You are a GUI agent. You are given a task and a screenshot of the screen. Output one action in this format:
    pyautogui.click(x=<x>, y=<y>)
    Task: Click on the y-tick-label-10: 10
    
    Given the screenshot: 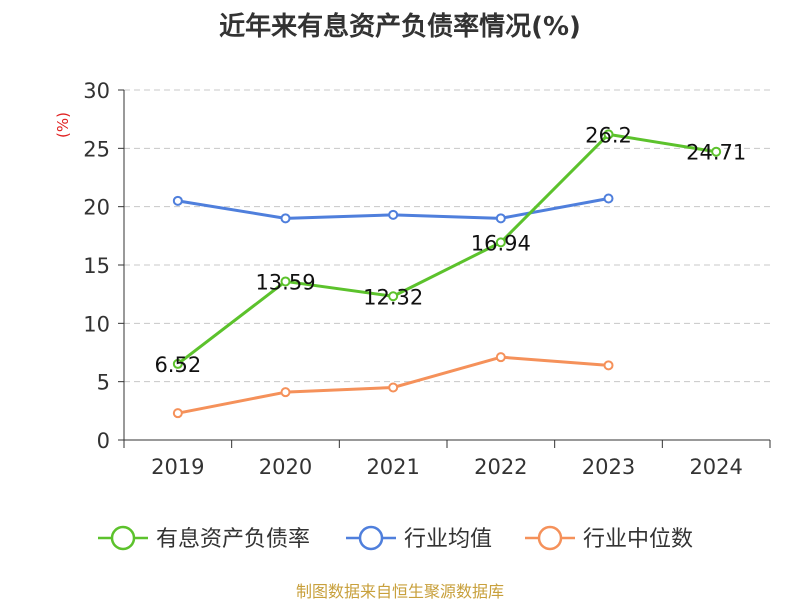 What is the action you would take?
    pyautogui.click(x=96, y=324)
    